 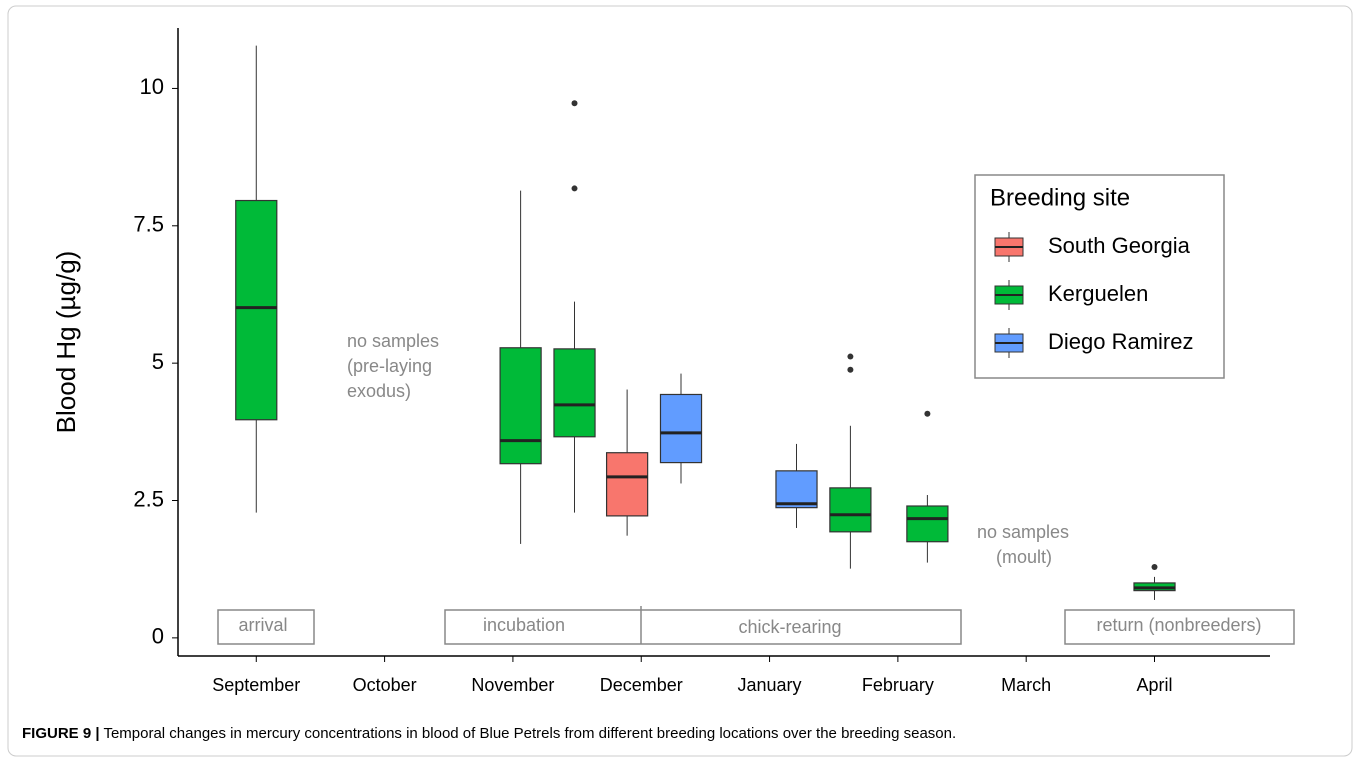 What do you see at coordinates (770, 685) in the screenshot?
I see `x-tick-label: January` at bounding box center [770, 685].